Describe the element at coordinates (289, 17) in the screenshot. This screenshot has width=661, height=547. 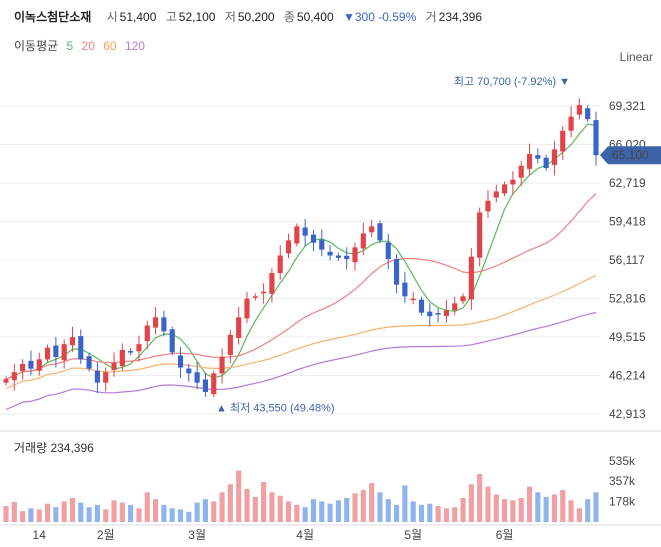
I see `close-label: 종` at that location.